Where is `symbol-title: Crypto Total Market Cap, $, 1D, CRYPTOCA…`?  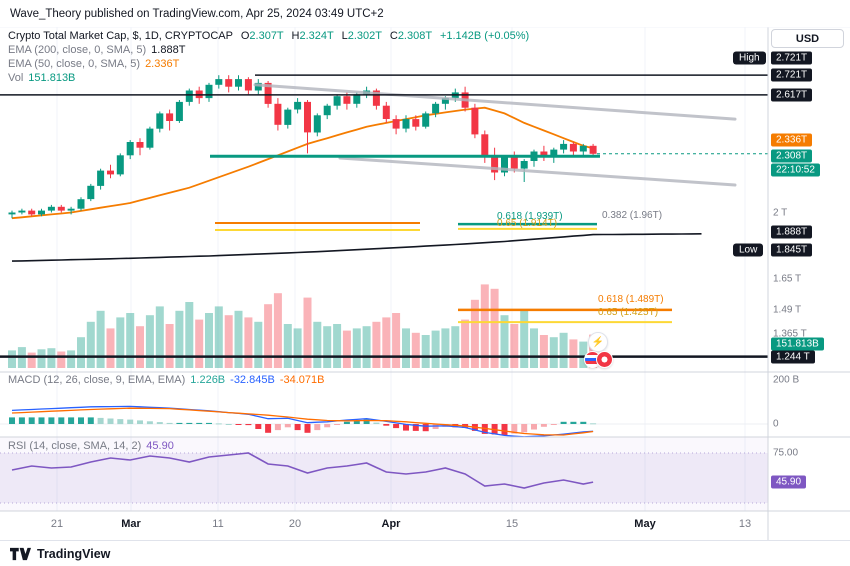
symbol-title: Crypto Total Market Cap, $, 1D, CRYPTOCA… is located at coordinates (120, 36).